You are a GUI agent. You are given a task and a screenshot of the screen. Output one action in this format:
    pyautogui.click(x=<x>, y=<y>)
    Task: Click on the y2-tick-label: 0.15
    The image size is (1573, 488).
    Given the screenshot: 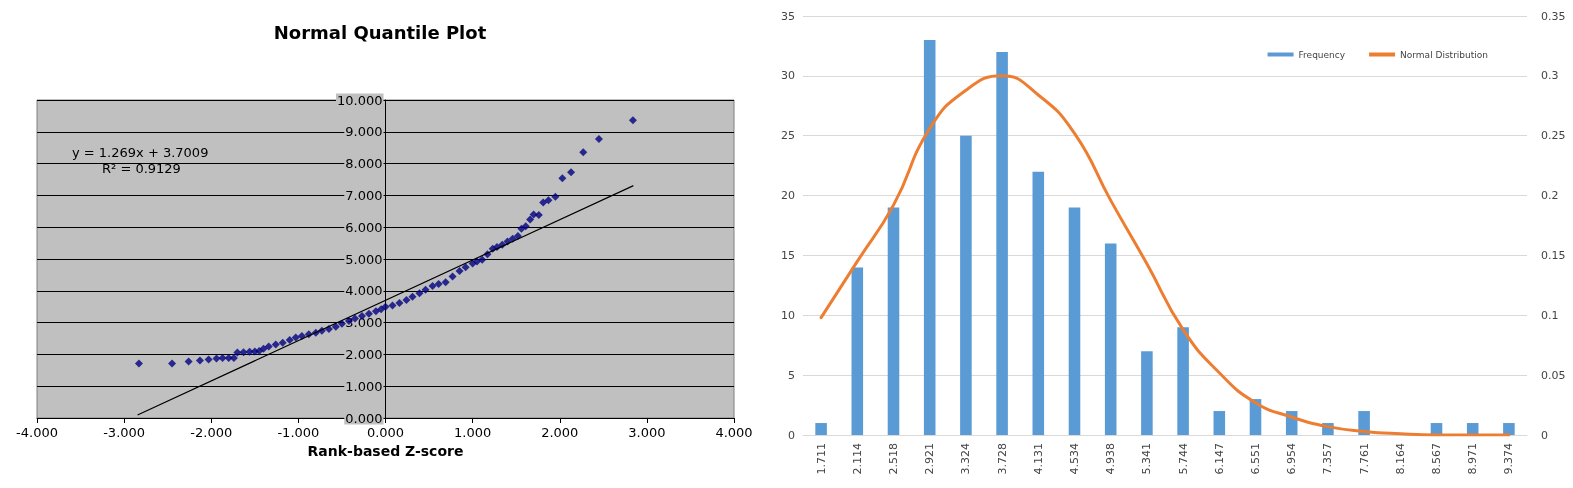 What is the action you would take?
    pyautogui.click(x=1553, y=255)
    